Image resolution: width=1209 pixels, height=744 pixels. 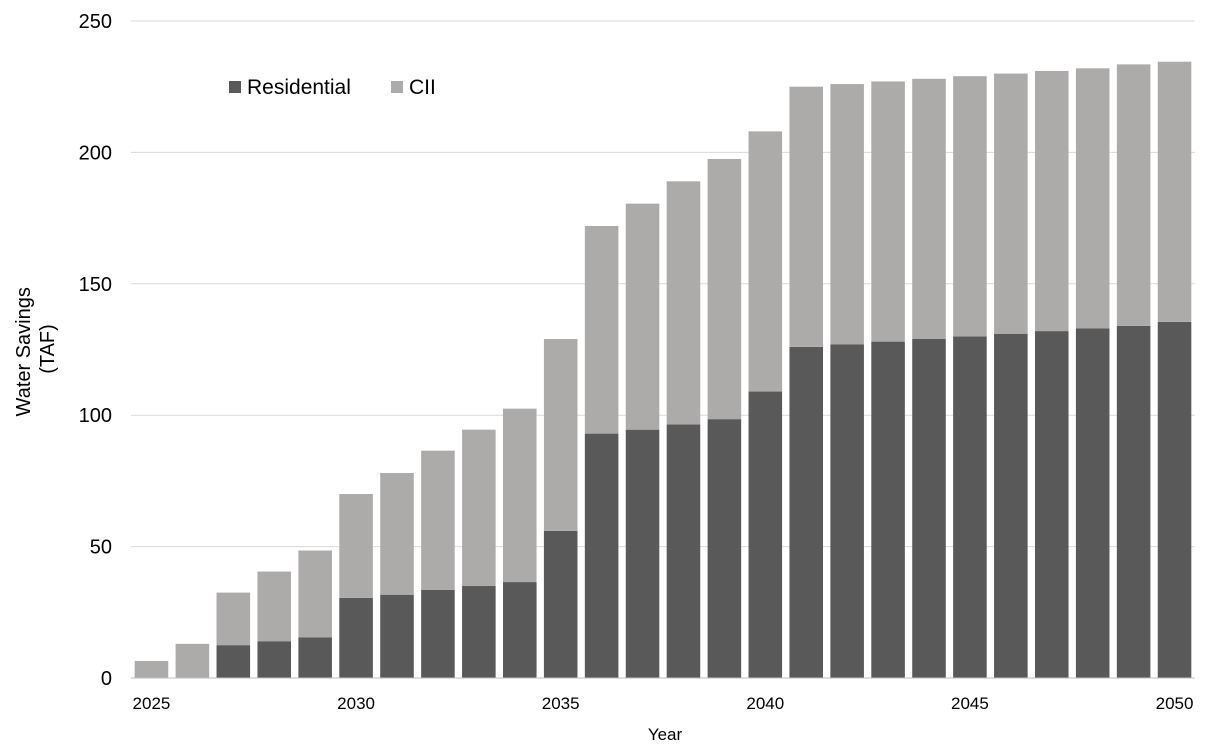 I want to click on legend-label-cii: CII, so click(x=422, y=87).